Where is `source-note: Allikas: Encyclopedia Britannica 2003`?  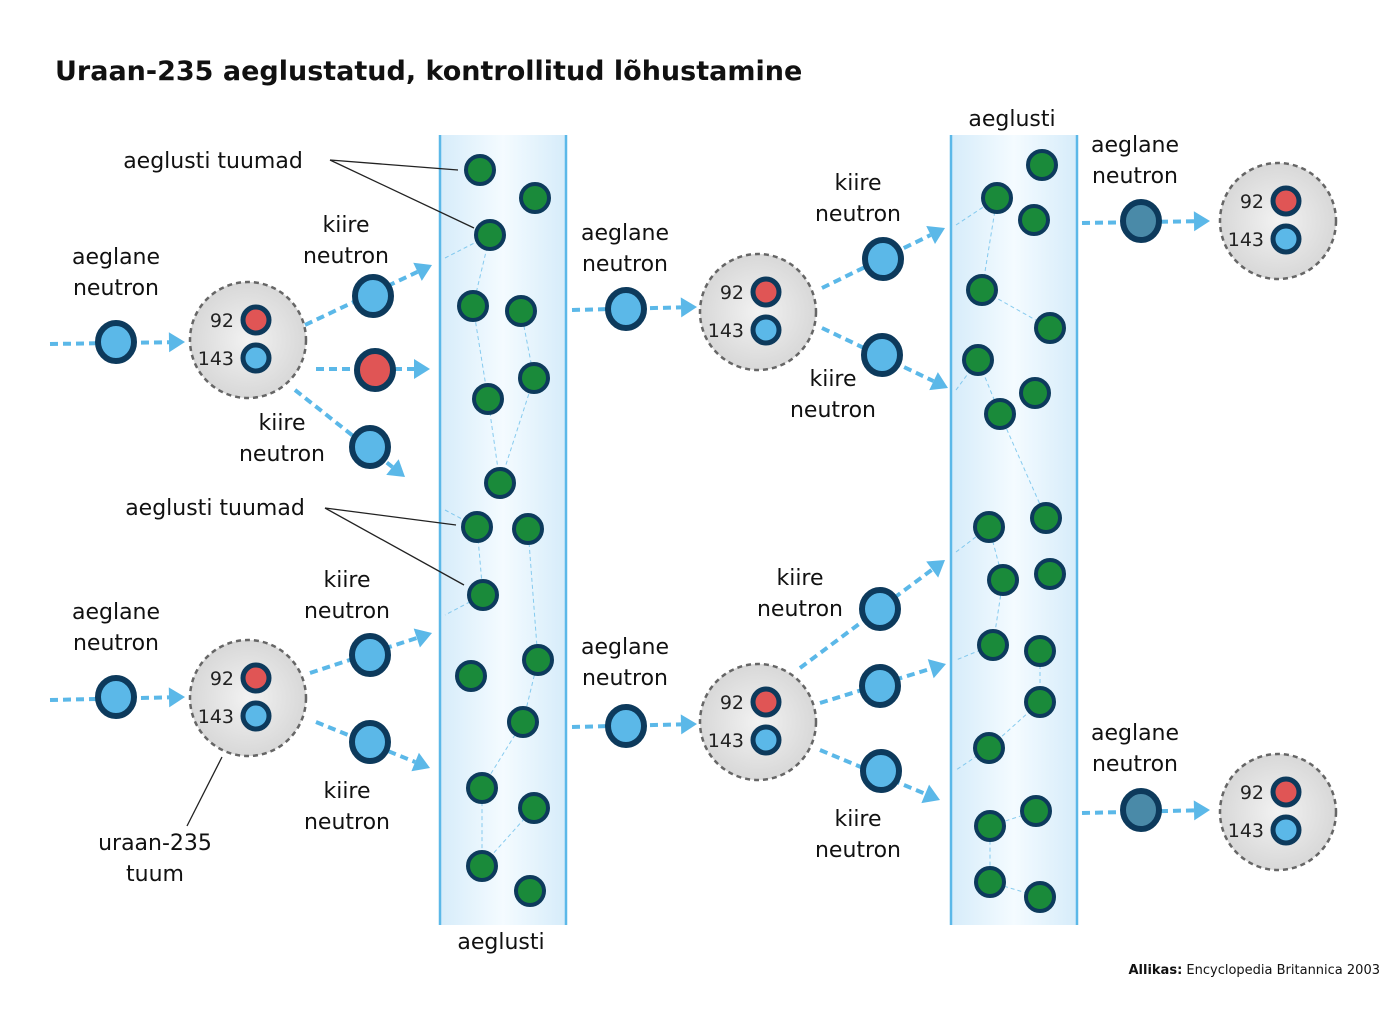
source-note: Allikas: Encyclopedia Britannica 2003 is located at coordinates (1254, 970).